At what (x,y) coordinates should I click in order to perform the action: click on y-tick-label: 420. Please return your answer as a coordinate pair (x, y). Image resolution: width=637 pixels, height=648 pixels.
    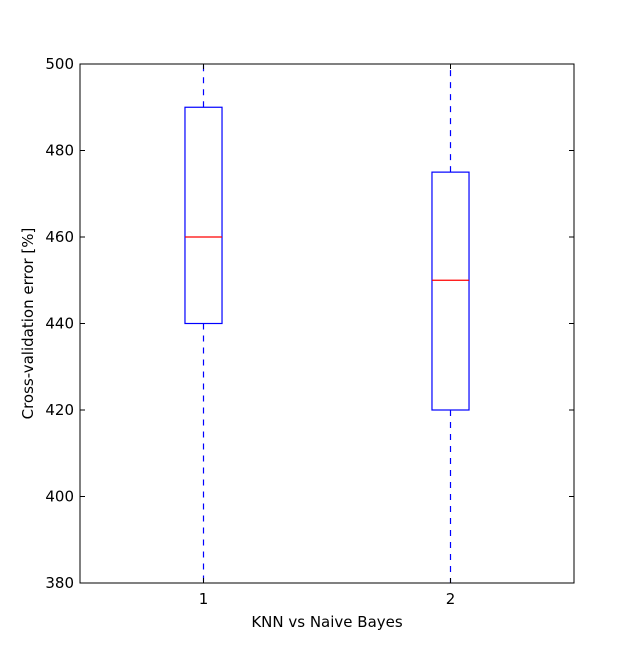
    Looking at the image, I should click on (59, 410).